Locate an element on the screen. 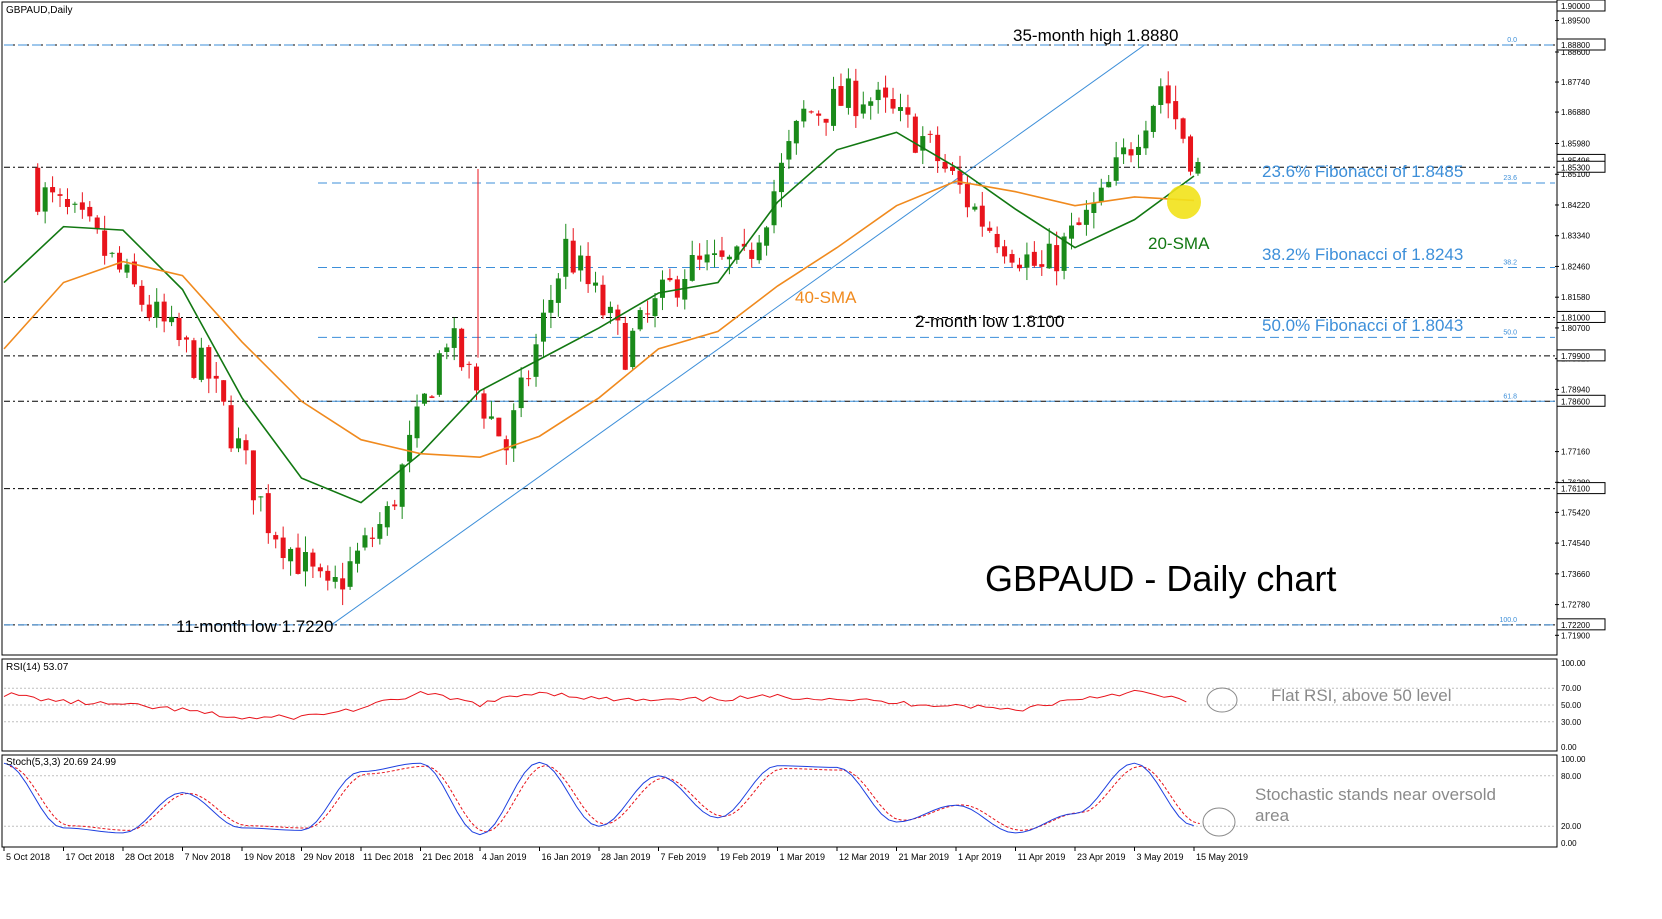 The height and width of the screenshot is (919, 1662). fibonacci-tag: 100.0 is located at coordinates (1508, 620).